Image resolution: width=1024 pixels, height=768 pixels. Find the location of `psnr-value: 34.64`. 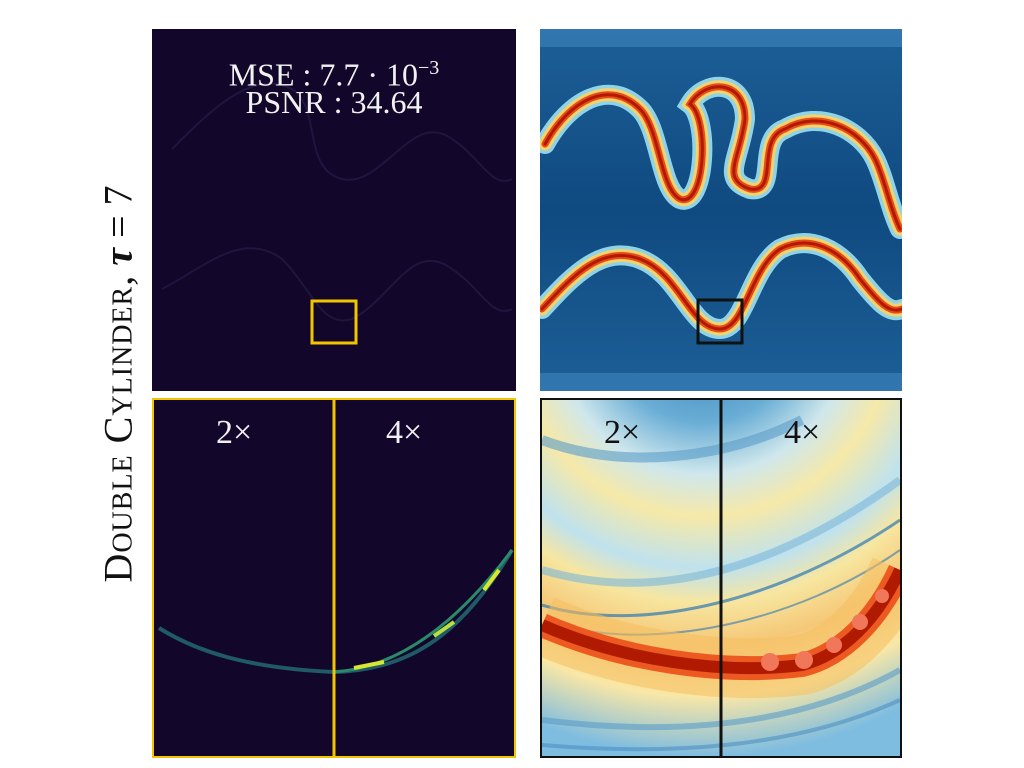

psnr-value: 34.64 is located at coordinates (386, 102).